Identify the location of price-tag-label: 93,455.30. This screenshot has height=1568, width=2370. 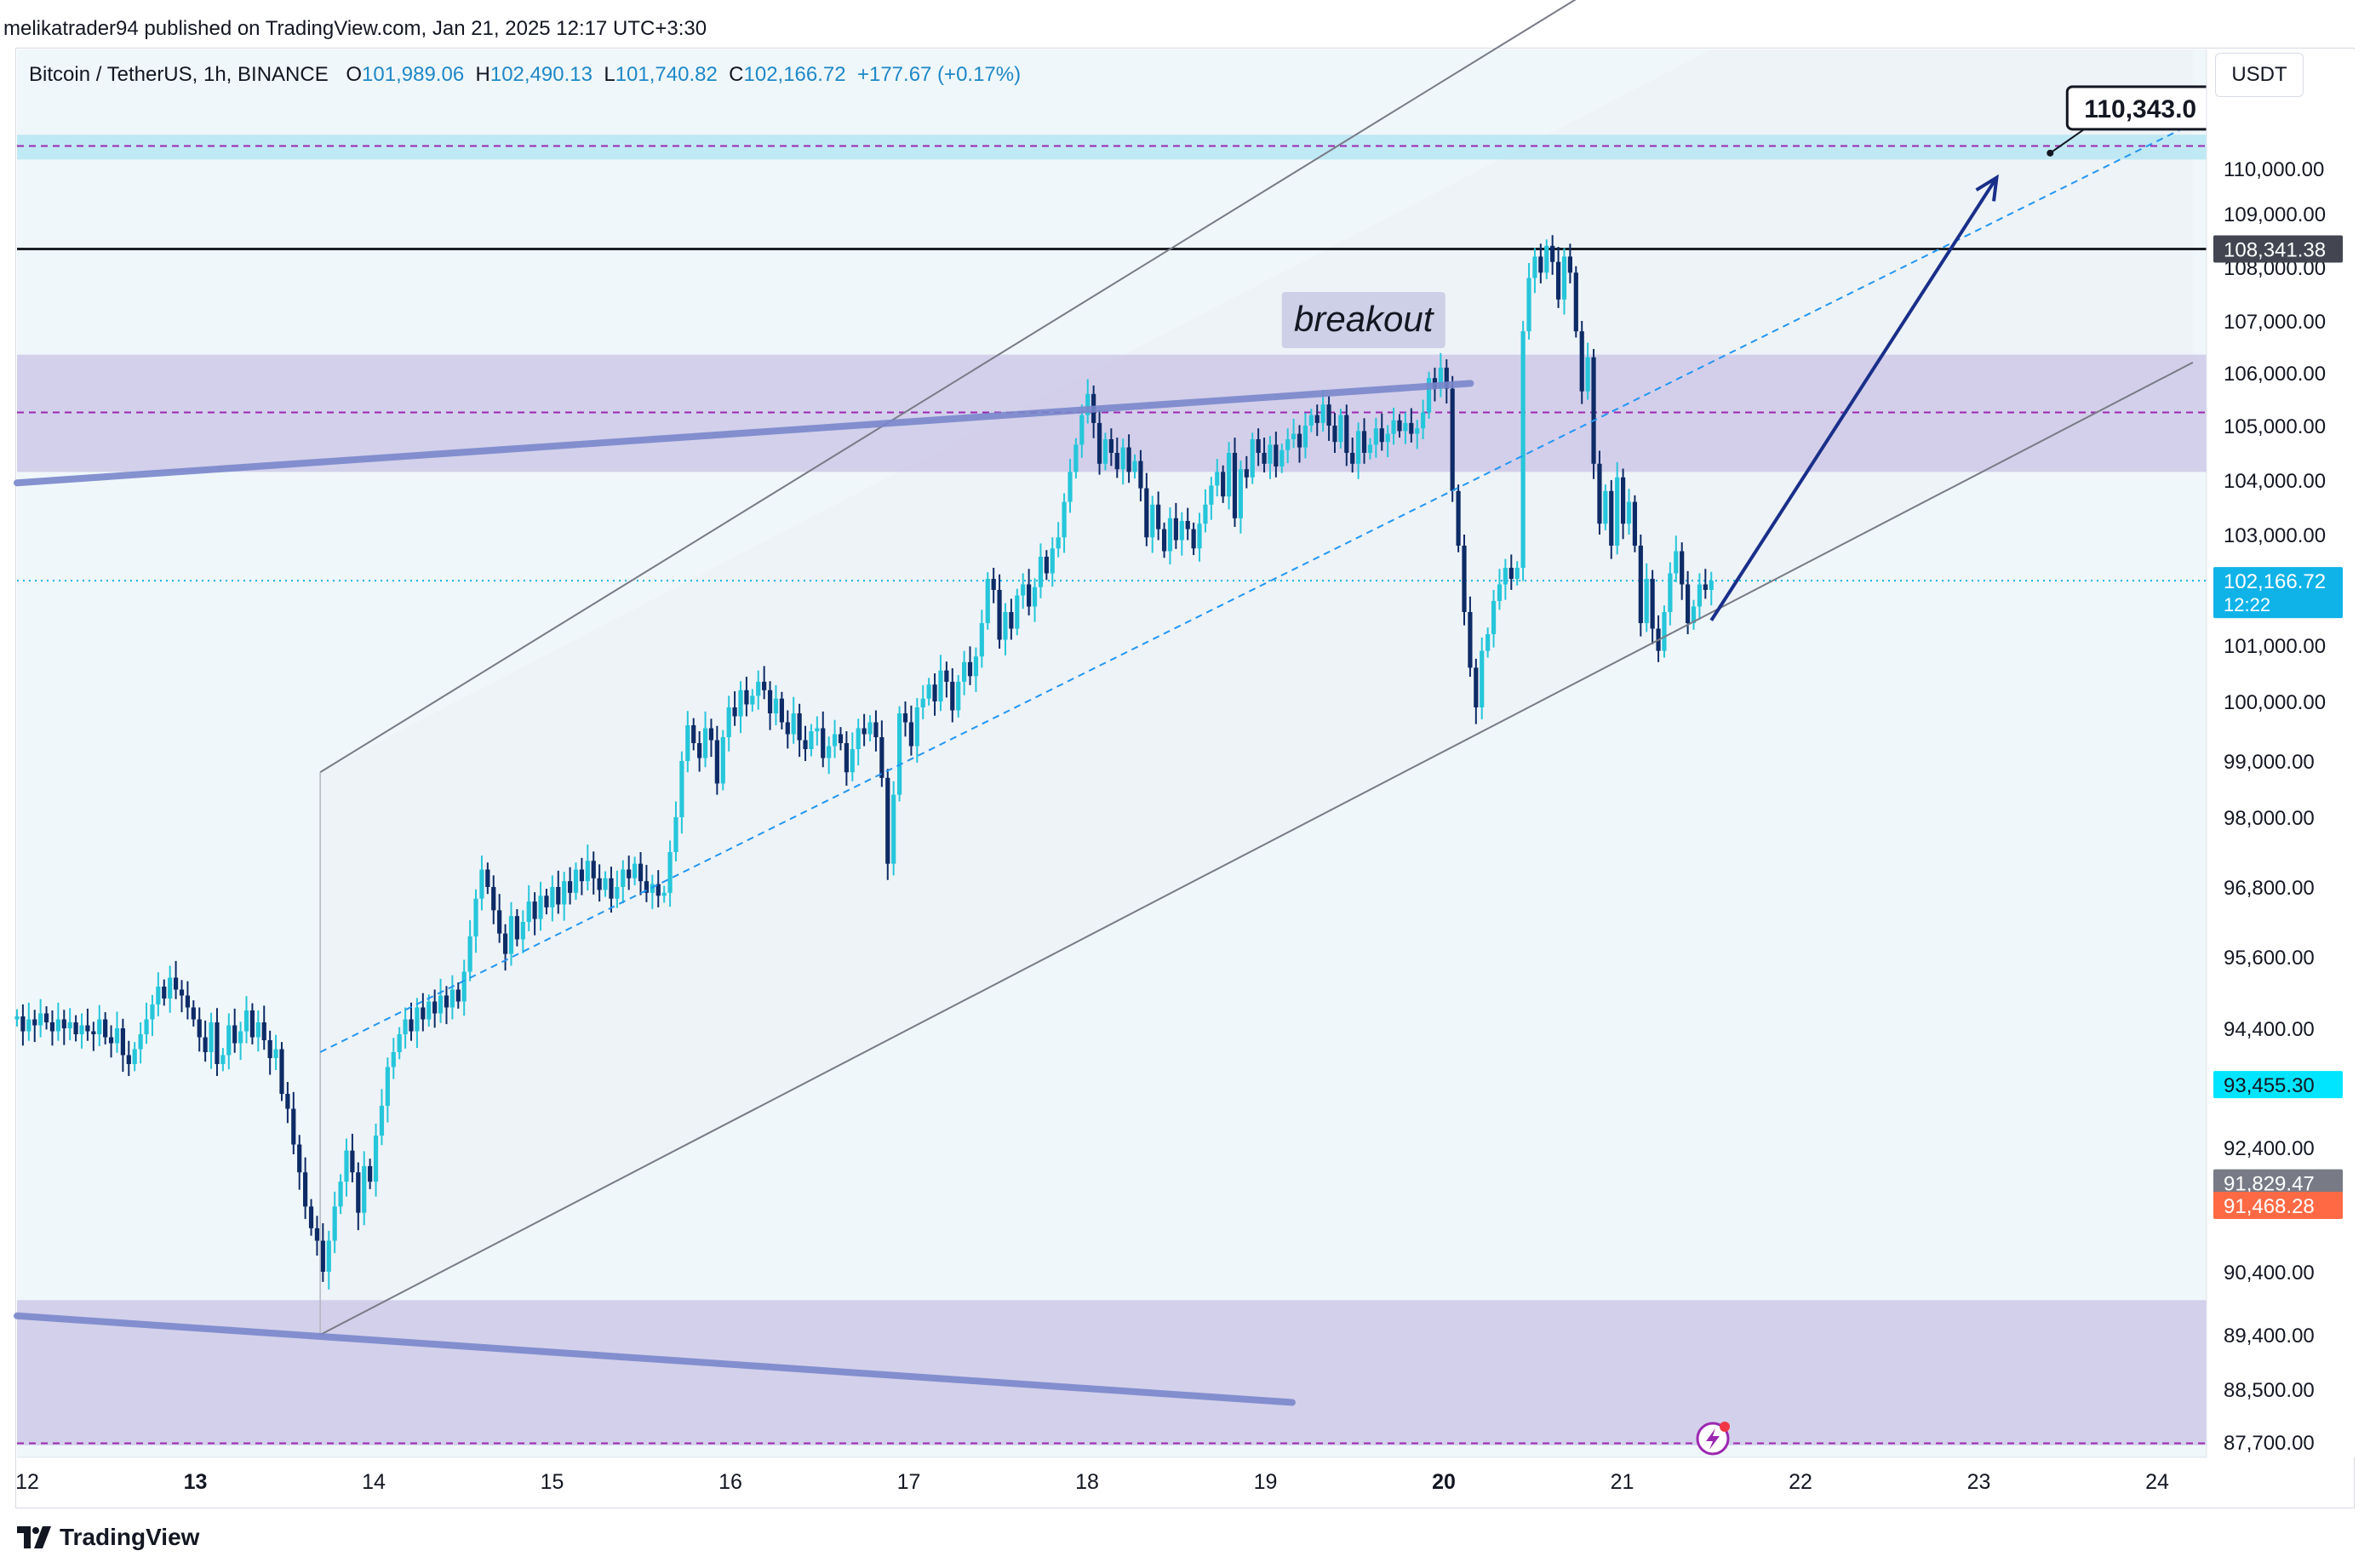
(2269, 1086).